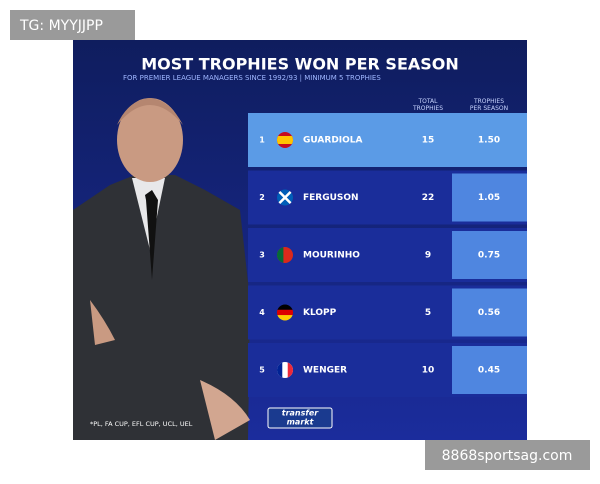 This screenshot has height=484, width=600. What do you see at coordinates (262, 140) in the screenshot?
I see `rank: 1` at bounding box center [262, 140].